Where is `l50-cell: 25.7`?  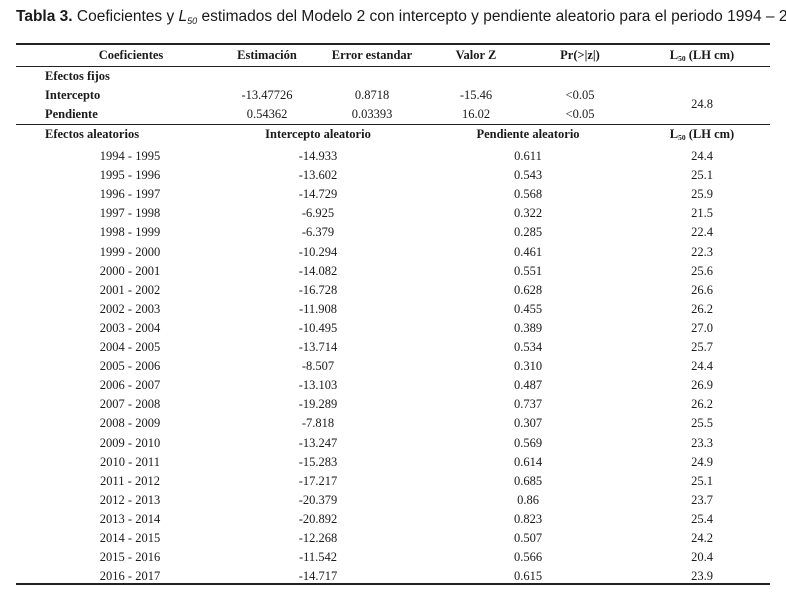 l50-cell: 25.7 is located at coordinates (702, 347).